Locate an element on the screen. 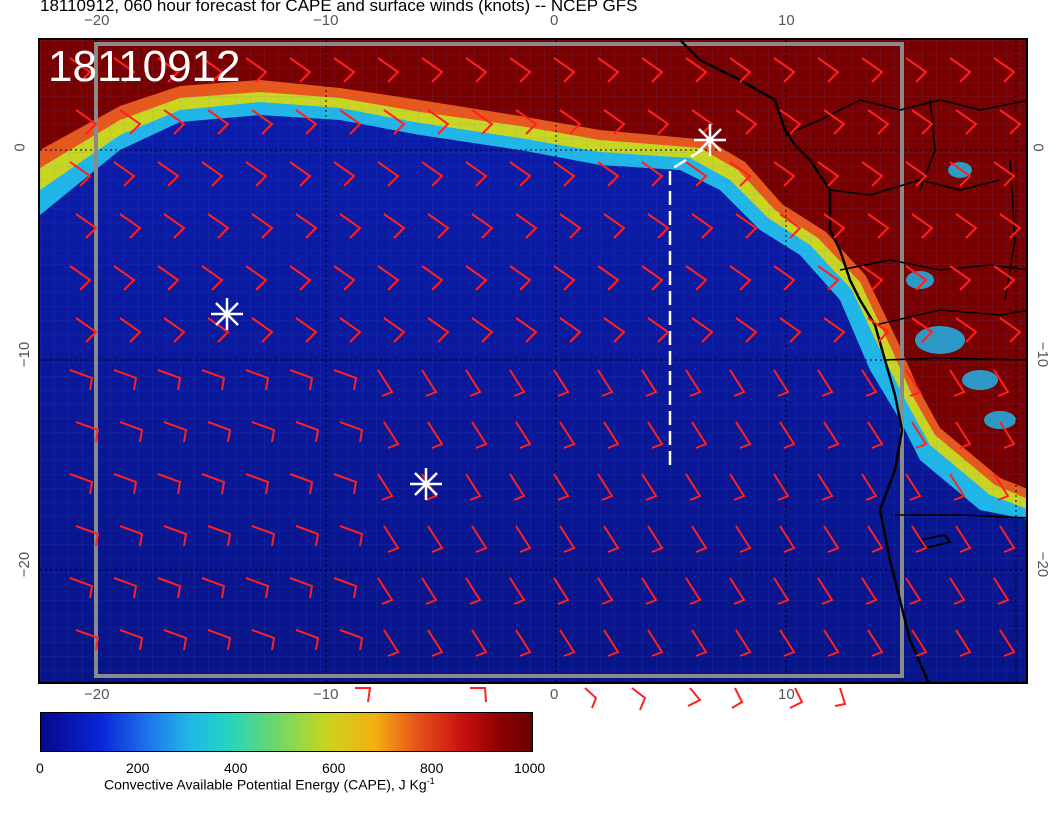  asterisk-marker is located at coordinates (426, 484).